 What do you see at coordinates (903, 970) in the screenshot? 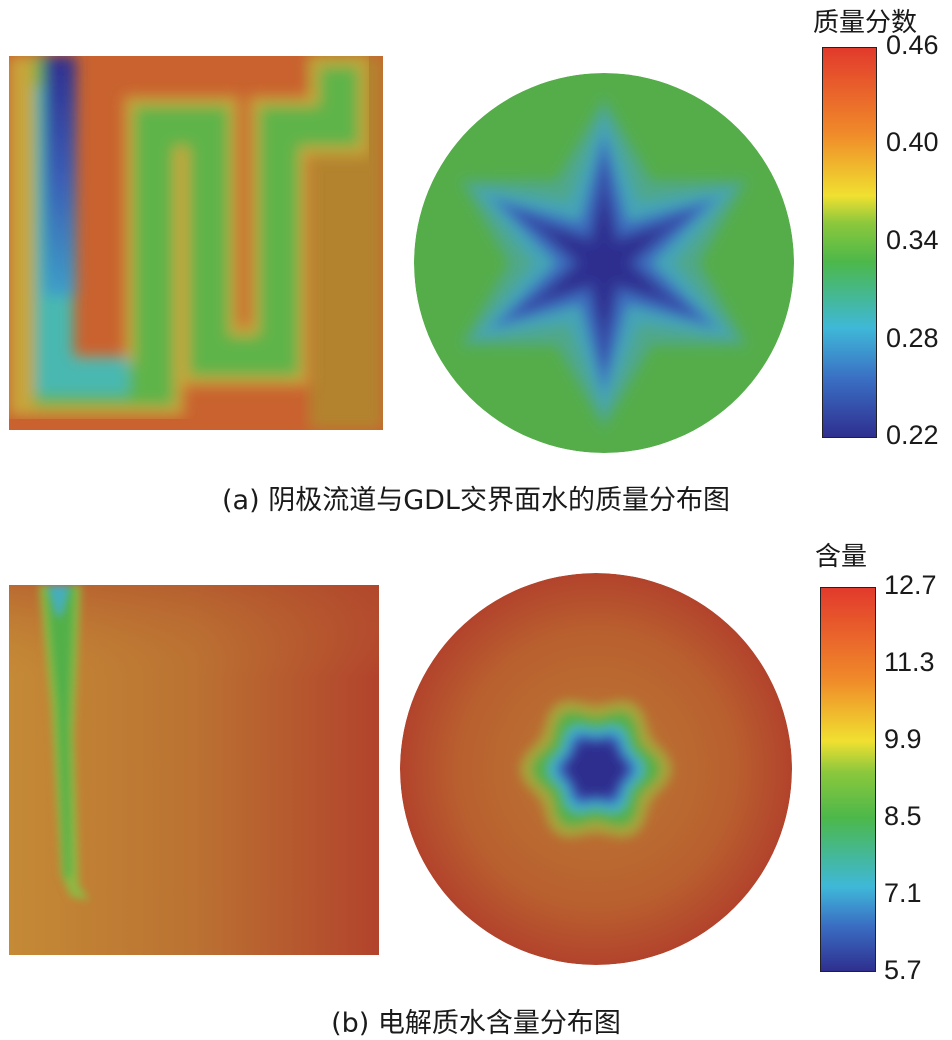
I see `colorbar-b-tick-5: 5.7` at bounding box center [903, 970].